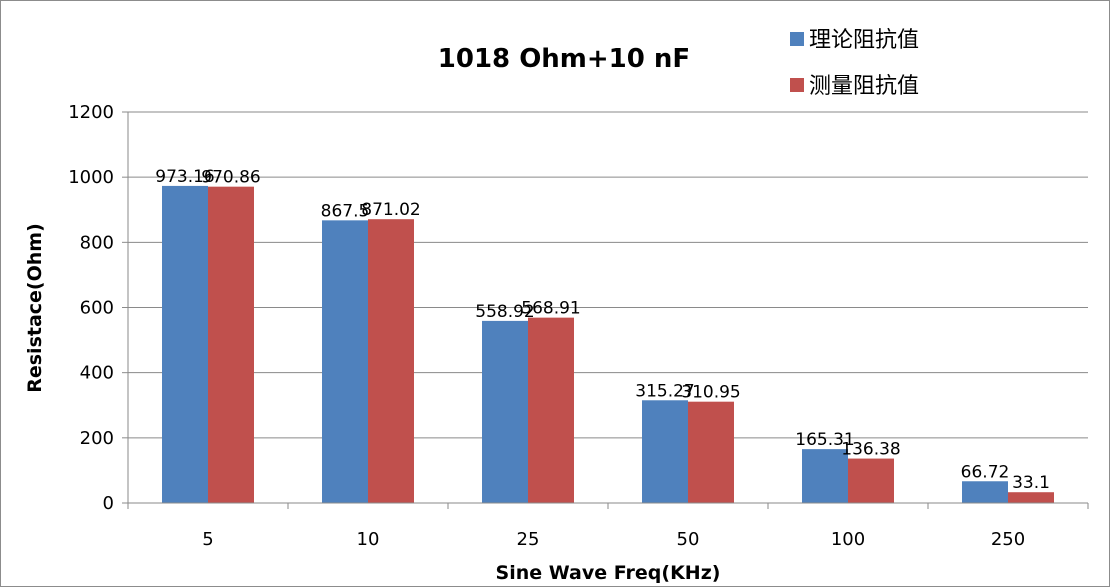 The height and width of the screenshot is (587, 1110). Describe the element at coordinates (504, 312) in the screenshot. I see `data-label: 558.92` at that location.